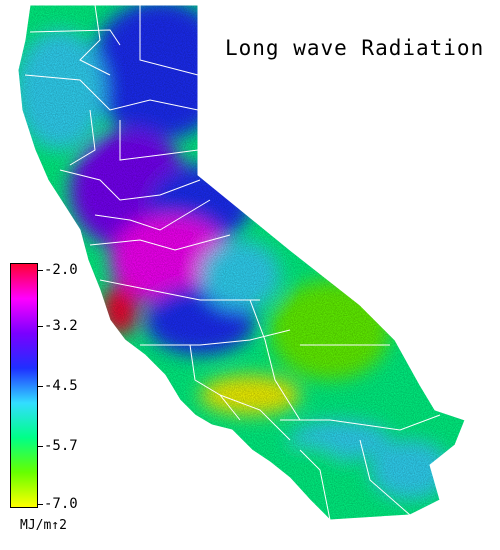  I want to click on zone-yellow, so click(250, 395).